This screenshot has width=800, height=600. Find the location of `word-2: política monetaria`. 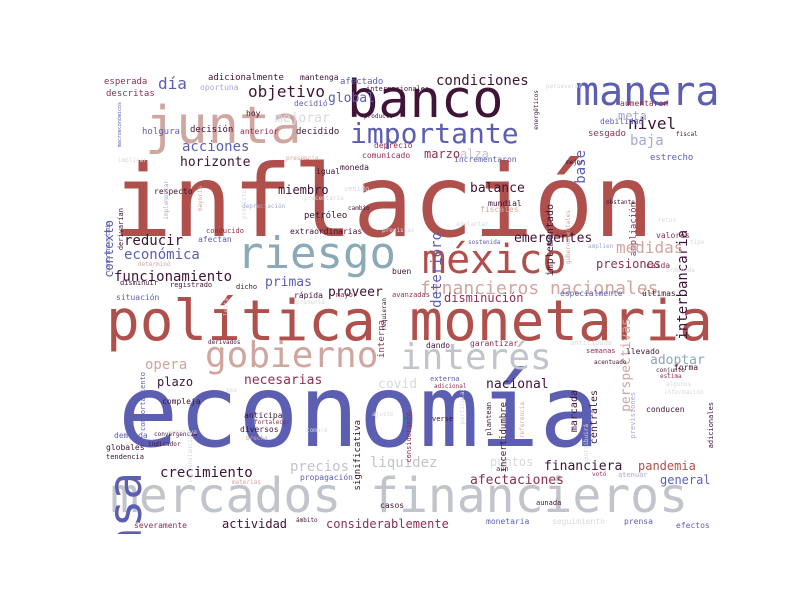

word-2: política monetaria is located at coordinates (409, 321).